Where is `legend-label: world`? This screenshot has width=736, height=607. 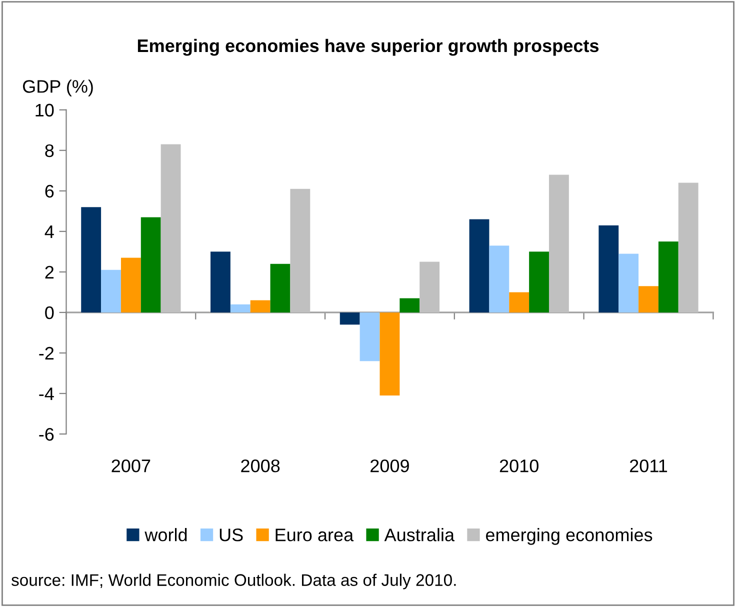
legend-label: world is located at coordinates (165, 535).